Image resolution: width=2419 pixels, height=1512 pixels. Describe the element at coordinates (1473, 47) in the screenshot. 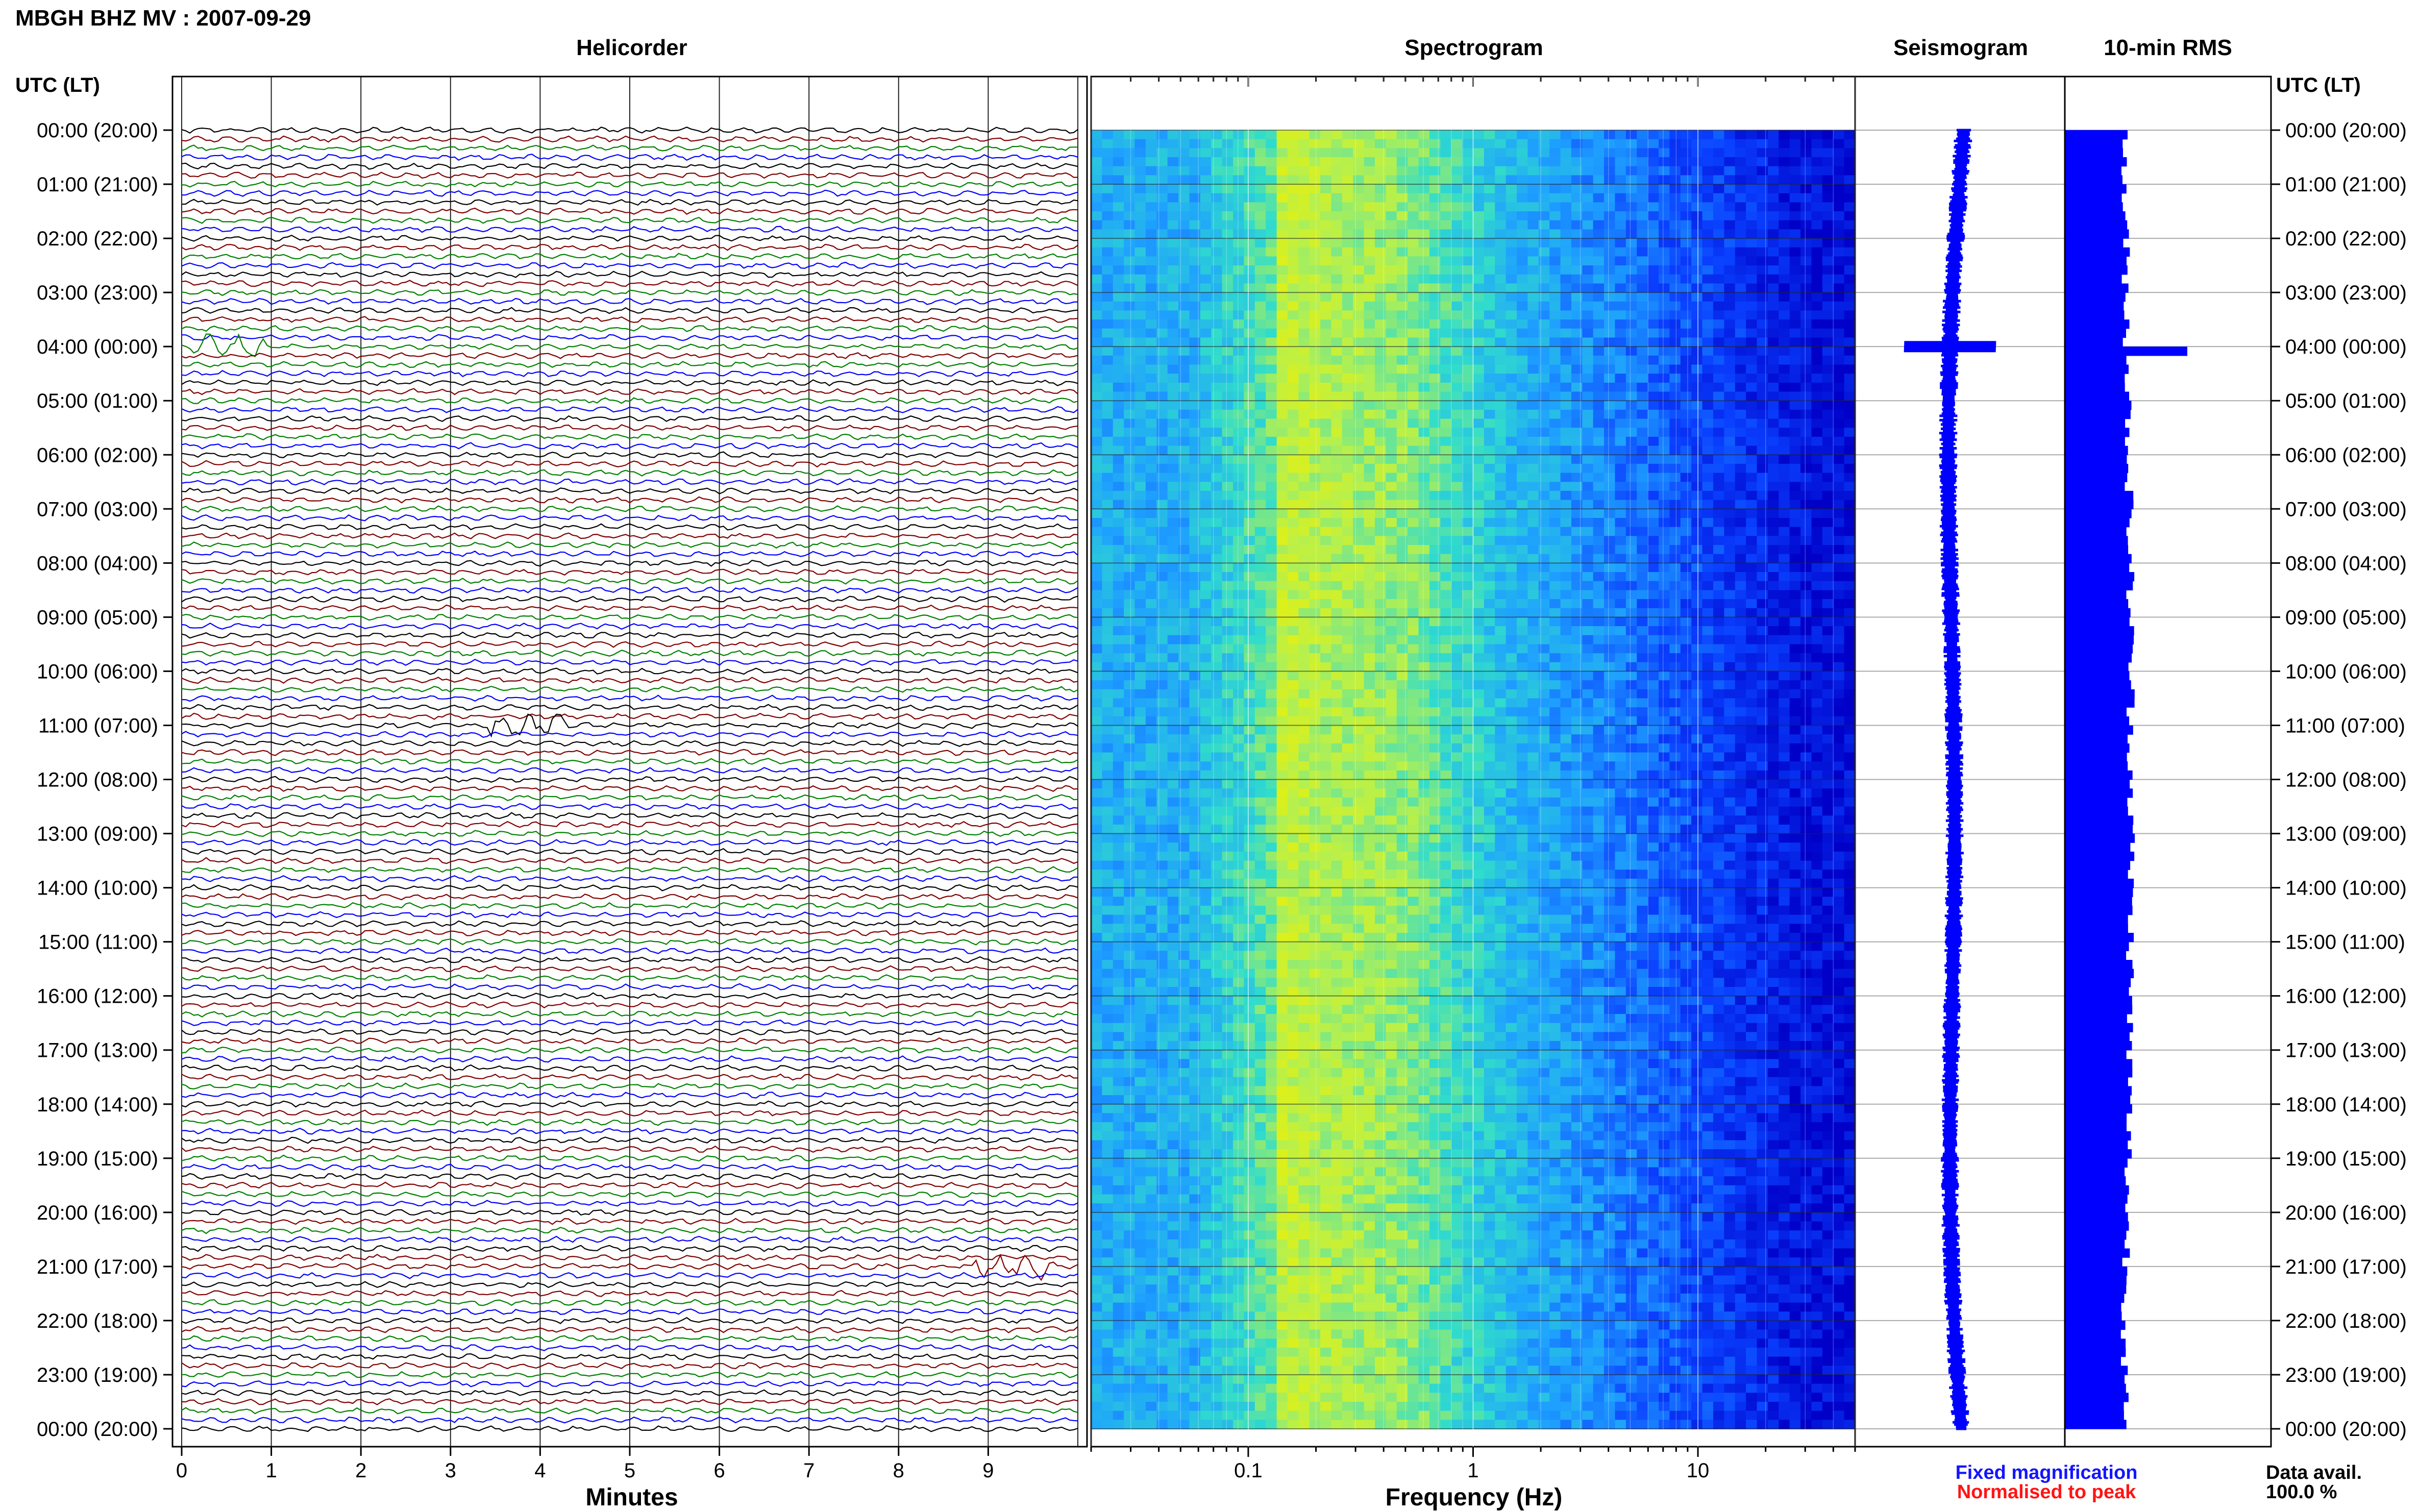

I see `spectrogram-title: Spectrogram` at that location.